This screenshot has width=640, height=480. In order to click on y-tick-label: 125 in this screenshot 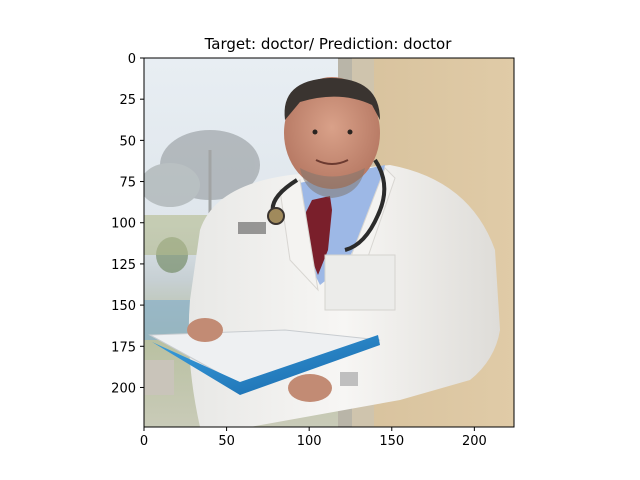, I will do `click(123, 265)`.